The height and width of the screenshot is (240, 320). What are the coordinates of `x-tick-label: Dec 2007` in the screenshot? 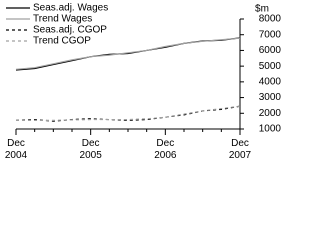 It's located at (240, 149).